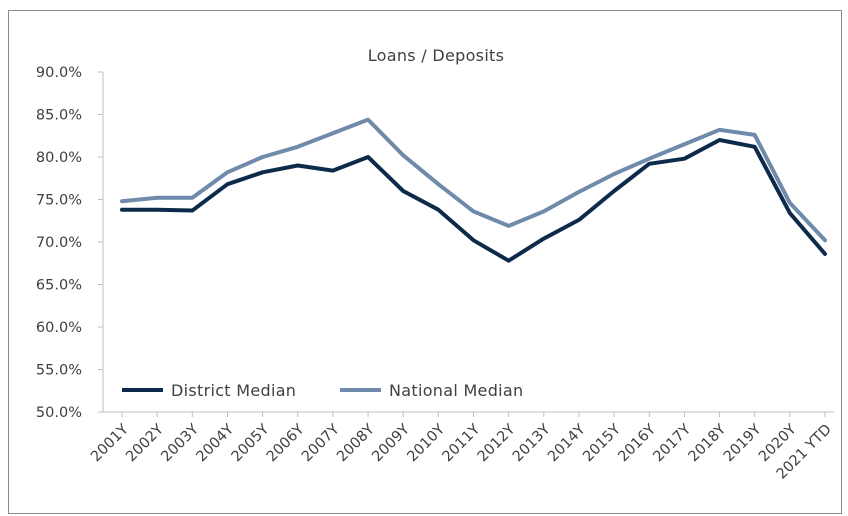 The width and height of the screenshot is (848, 516). Describe the element at coordinates (708, 443) in the screenshot. I see `x-tick-label: 2018Y` at that location.